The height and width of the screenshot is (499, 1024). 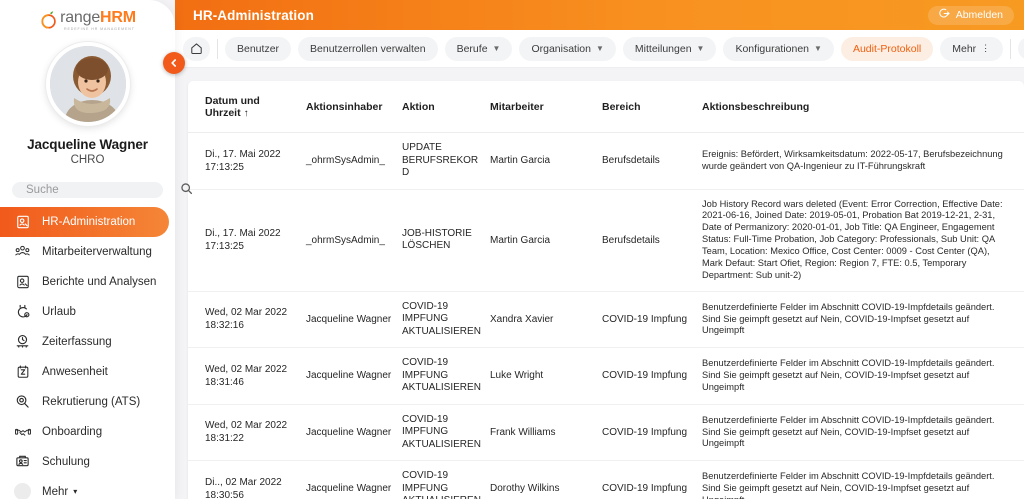 I want to click on avatar-container, so click(x=87, y=83).